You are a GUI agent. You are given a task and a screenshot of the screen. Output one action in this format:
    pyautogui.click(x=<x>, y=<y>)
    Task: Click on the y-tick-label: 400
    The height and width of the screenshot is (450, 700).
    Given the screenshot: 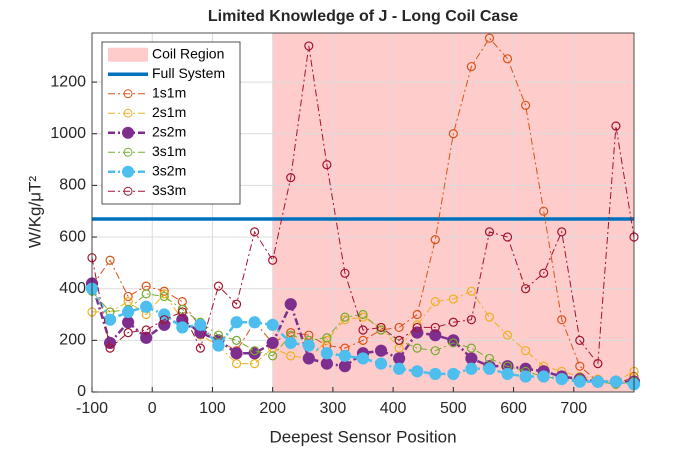 What is the action you would take?
    pyautogui.click(x=72, y=288)
    